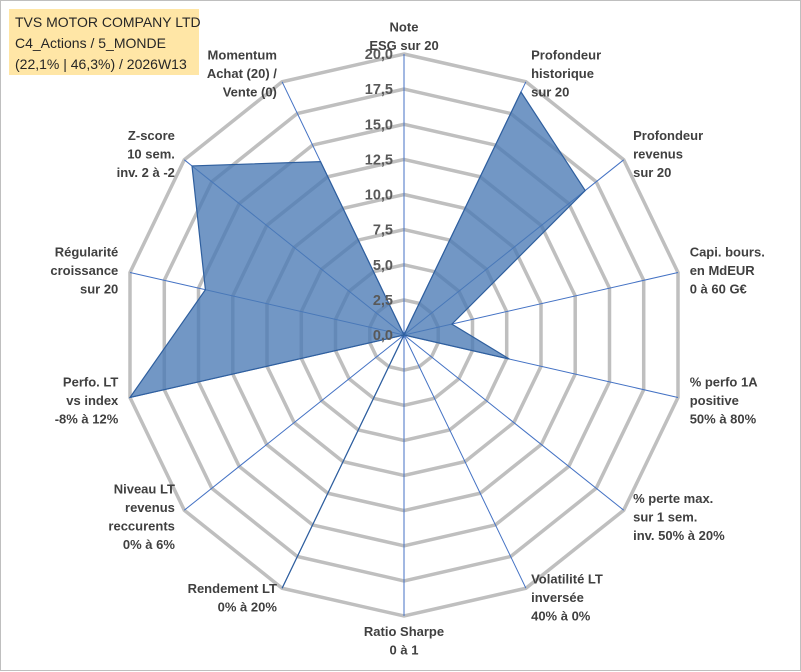  Describe the element at coordinates (379, 160) in the screenshot. I see `tick-label: 12,5` at that location.